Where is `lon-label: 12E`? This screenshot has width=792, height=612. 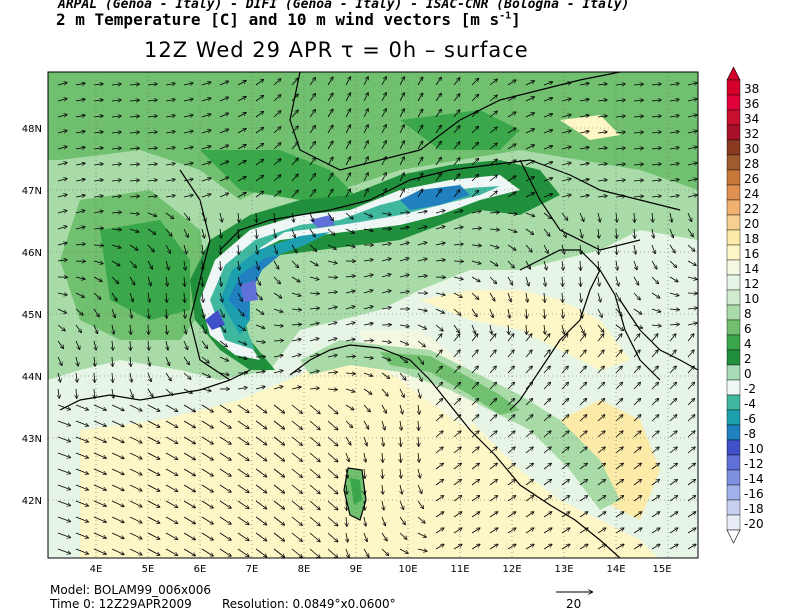 lon-label: 12E is located at coordinates (511, 569).